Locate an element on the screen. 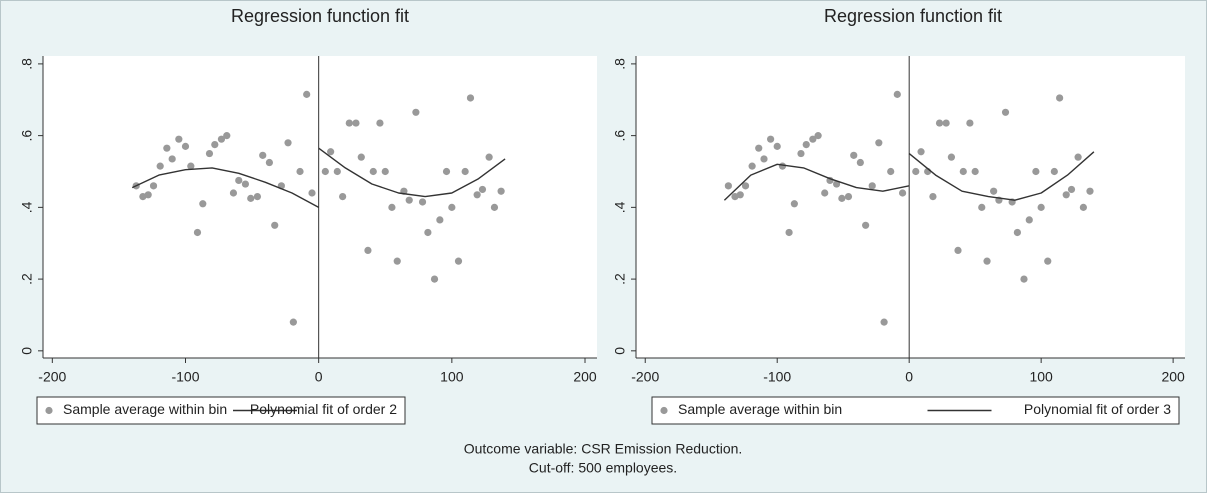 The image size is (1207, 493). y-tick-label: .6 is located at coordinates (620, 136).